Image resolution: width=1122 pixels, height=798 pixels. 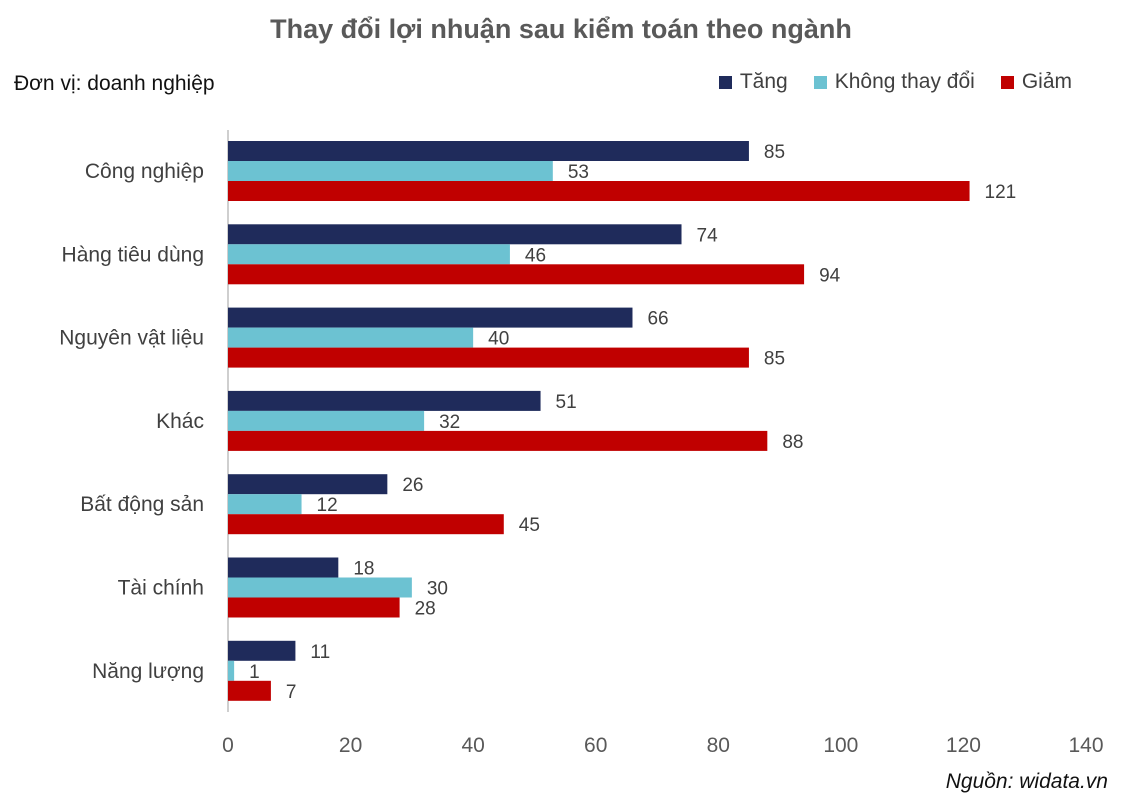 What do you see at coordinates (148, 671) in the screenshot?
I see `category-label: Năng lượng` at bounding box center [148, 671].